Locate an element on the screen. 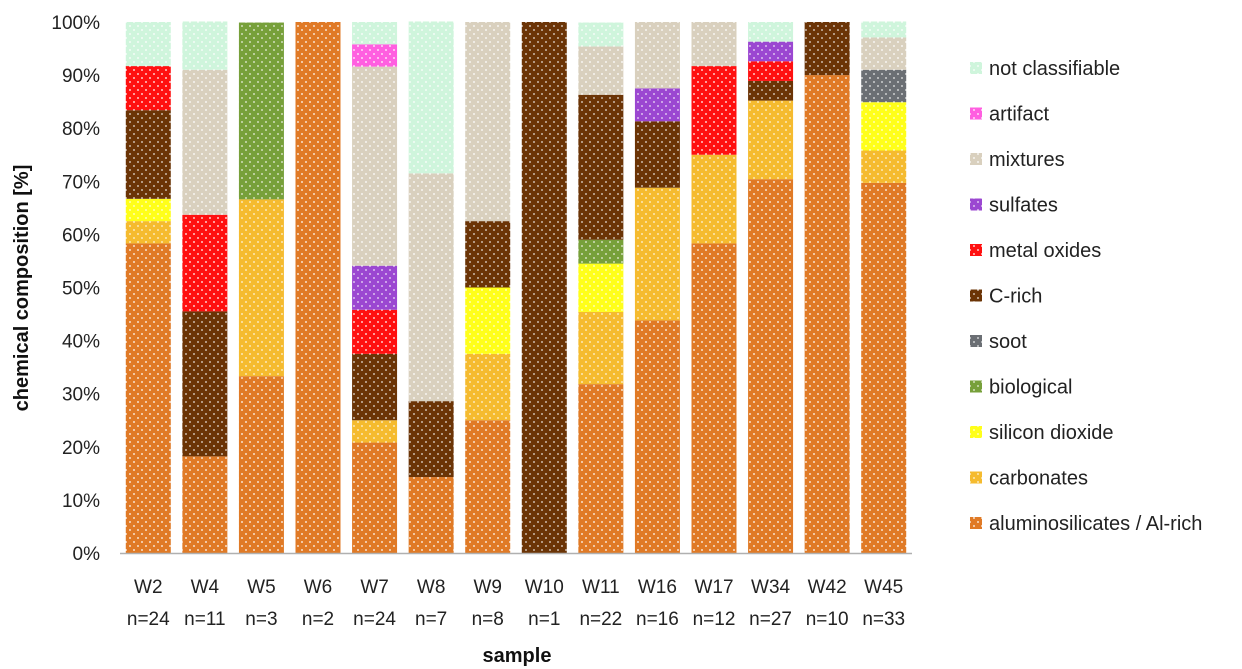  legend-item-soot: soot is located at coordinates (998, 342).